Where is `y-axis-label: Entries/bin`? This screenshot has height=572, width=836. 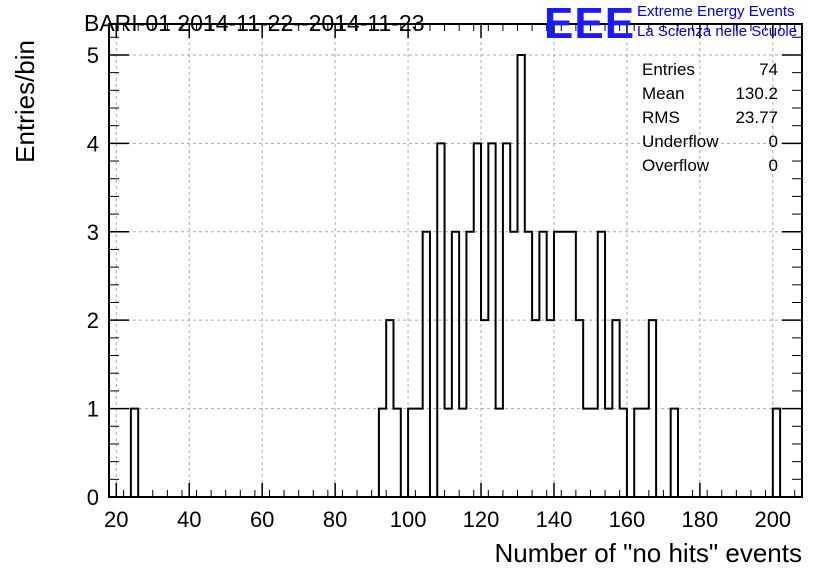
y-axis-label: Entries/bin is located at coordinates (25, 101).